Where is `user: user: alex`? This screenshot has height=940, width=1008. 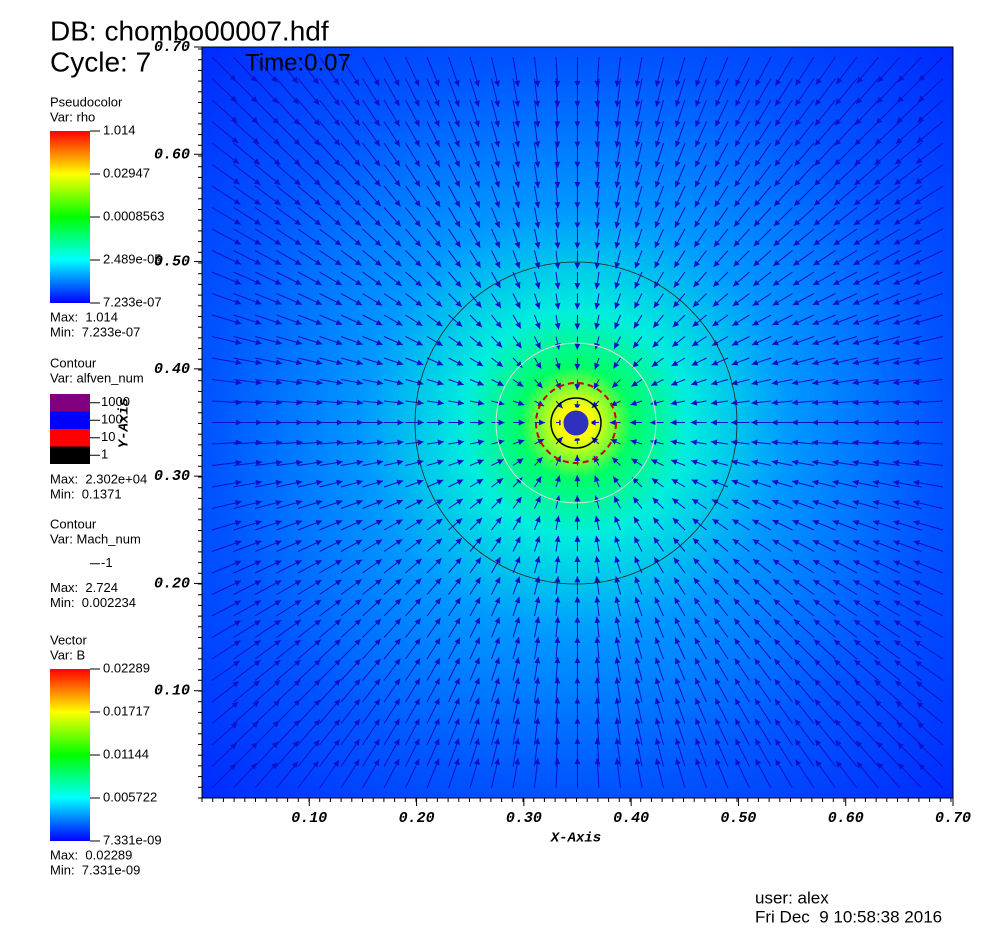
user: user: alex is located at coordinates (792, 897).